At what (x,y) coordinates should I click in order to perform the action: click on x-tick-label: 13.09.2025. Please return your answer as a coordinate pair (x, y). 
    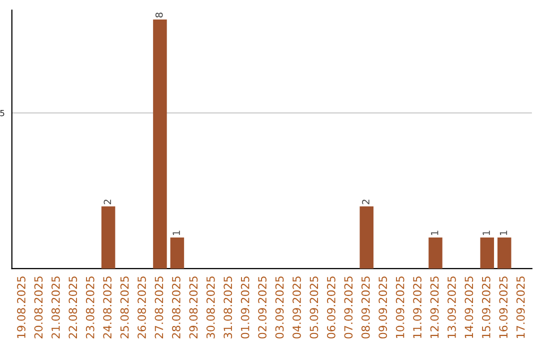
    Looking at the image, I should click on (452, 307).